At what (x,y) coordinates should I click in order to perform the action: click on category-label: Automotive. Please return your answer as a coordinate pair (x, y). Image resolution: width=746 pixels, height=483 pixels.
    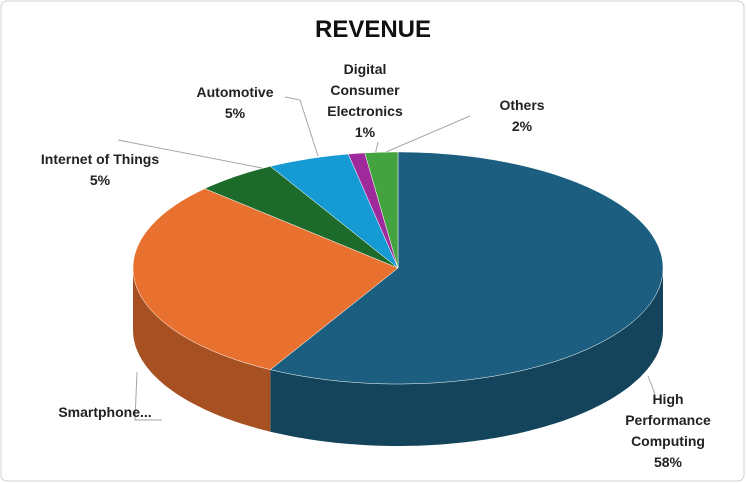
    Looking at the image, I should click on (235, 92).